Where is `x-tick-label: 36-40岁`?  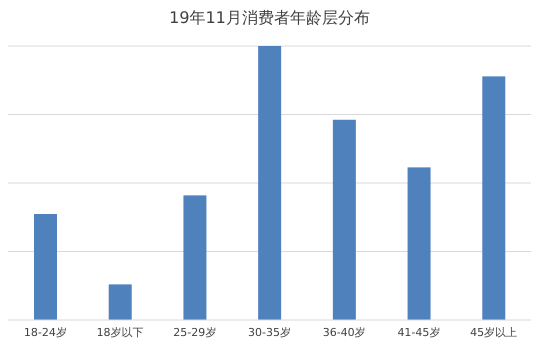 x-tick-label: 36-40岁 is located at coordinates (344, 332).